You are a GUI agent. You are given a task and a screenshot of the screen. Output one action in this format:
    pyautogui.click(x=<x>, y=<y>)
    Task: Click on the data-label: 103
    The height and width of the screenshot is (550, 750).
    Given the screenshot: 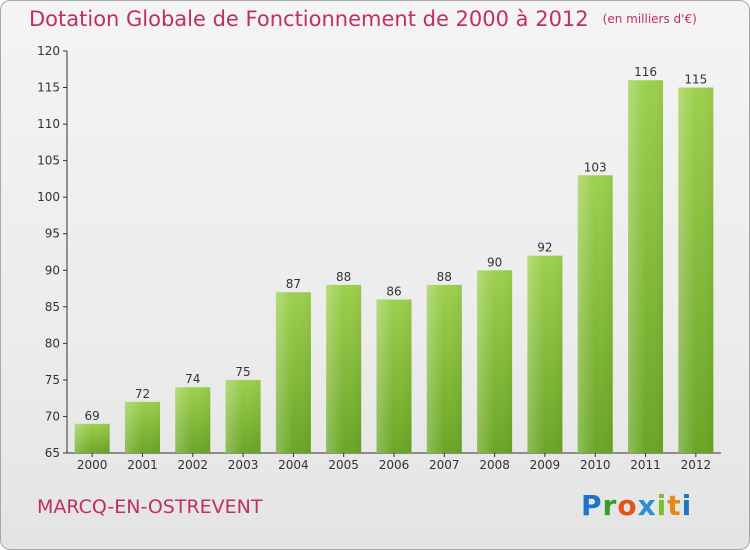 What is the action you would take?
    pyautogui.click(x=595, y=167)
    